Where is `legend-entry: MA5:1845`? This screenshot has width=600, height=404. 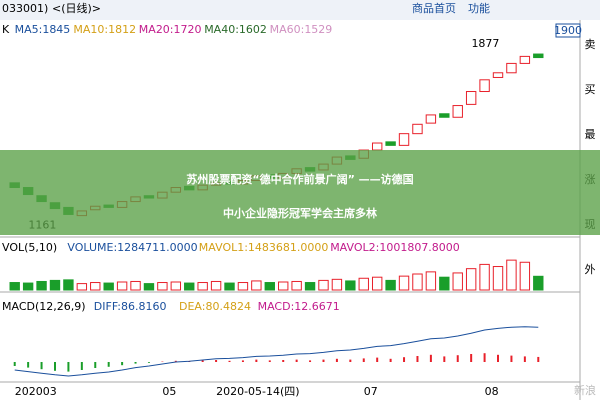
legend-entry: MA5:1845 is located at coordinates (43, 29).